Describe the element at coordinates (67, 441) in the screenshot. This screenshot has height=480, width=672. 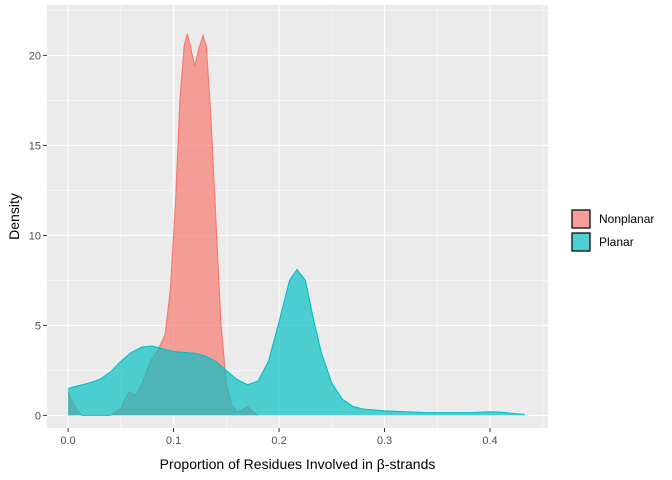
I see `x-tick-label: 0.0` at that location.